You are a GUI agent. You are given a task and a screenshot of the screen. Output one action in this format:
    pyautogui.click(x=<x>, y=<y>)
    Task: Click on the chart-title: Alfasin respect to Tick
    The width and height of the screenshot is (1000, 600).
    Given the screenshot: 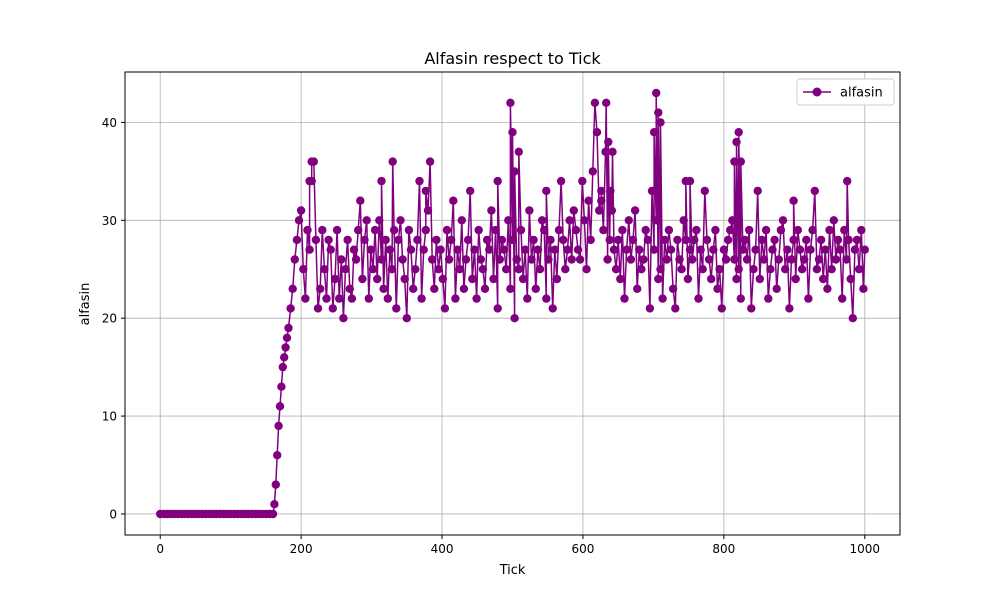 What is the action you would take?
    pyautogui.click(x=512, y=58)
    